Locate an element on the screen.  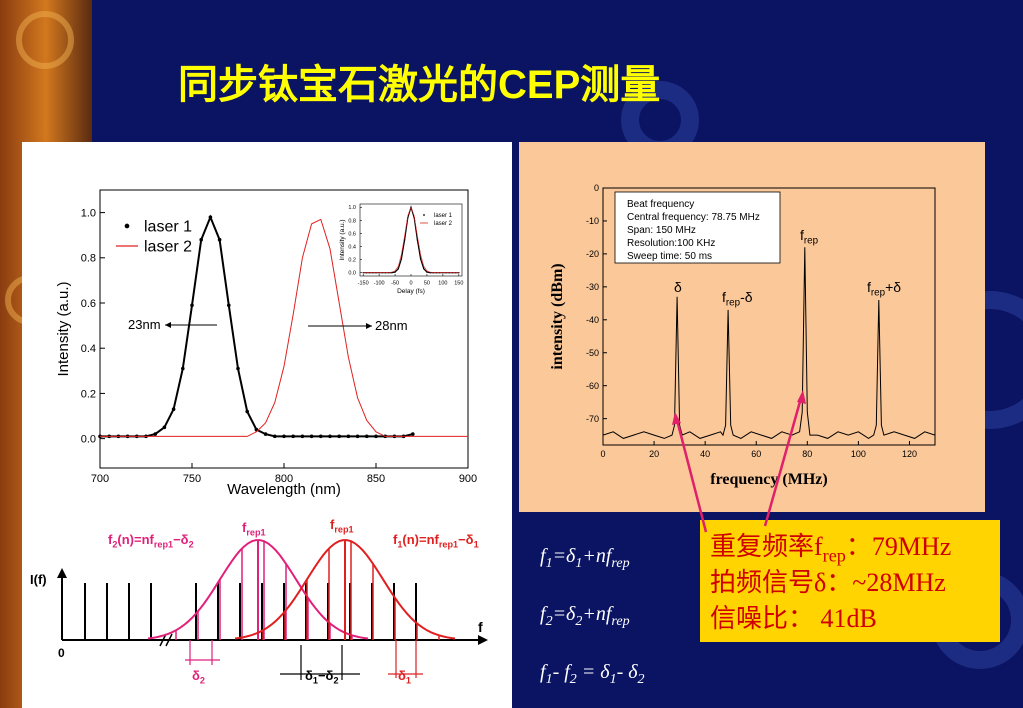
equation: f1=δ1+nfrep is located at coordinates (585, 558).